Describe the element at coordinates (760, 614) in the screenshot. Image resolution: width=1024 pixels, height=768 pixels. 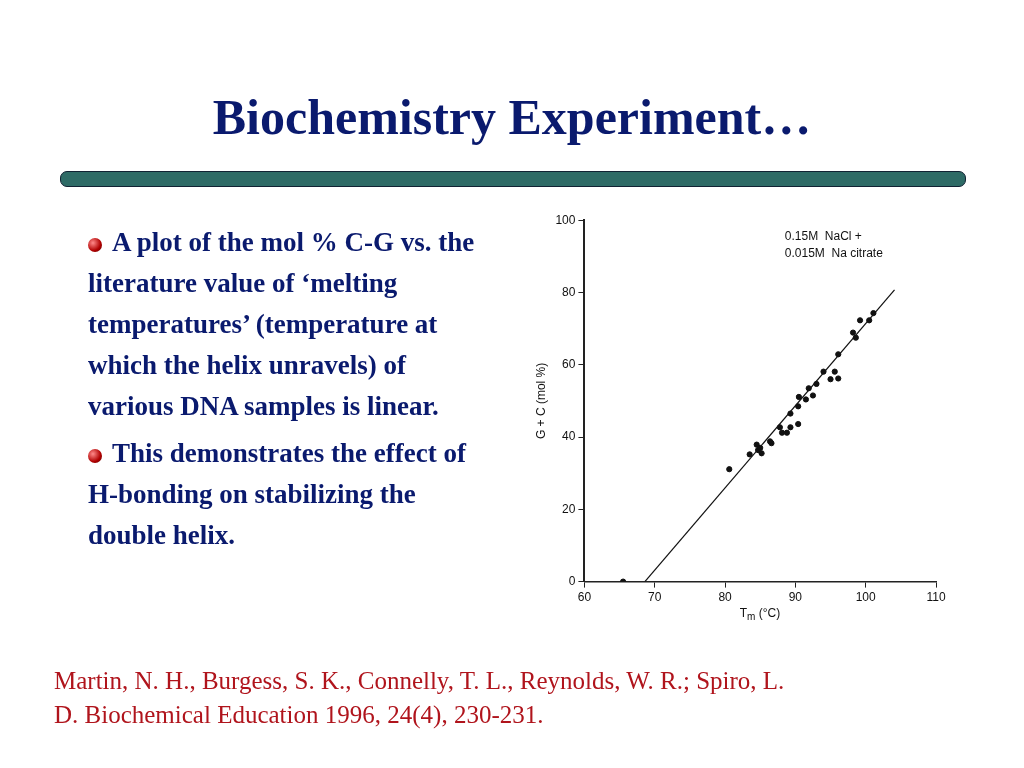
I see `x-axis-title: T$_{m}$ (°C)` at that location.